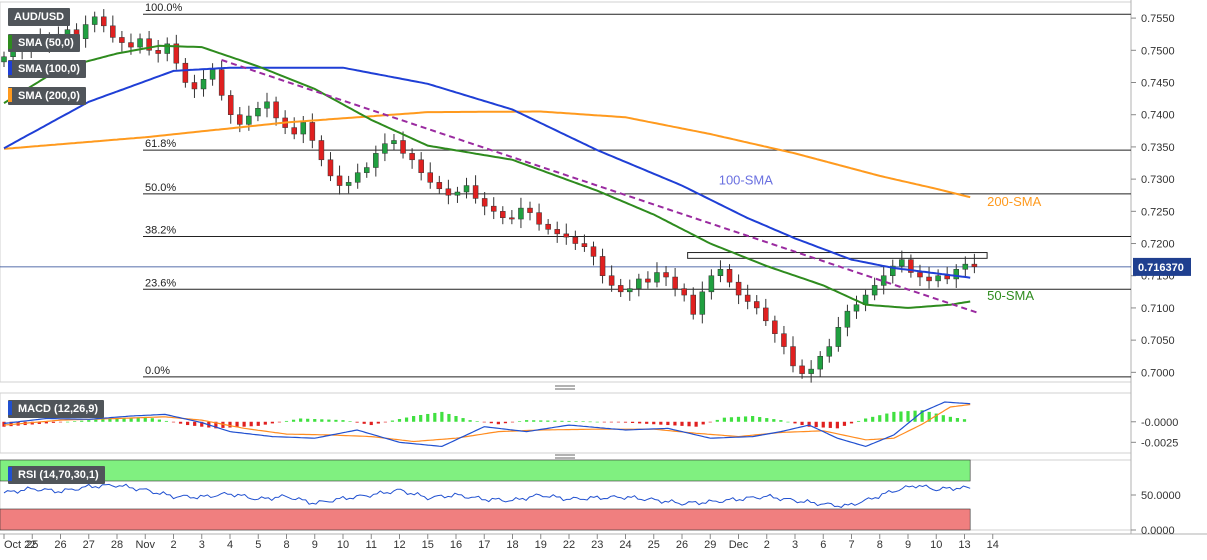  I want to click on fib-level-label: 100.0%, so click(164, 8).